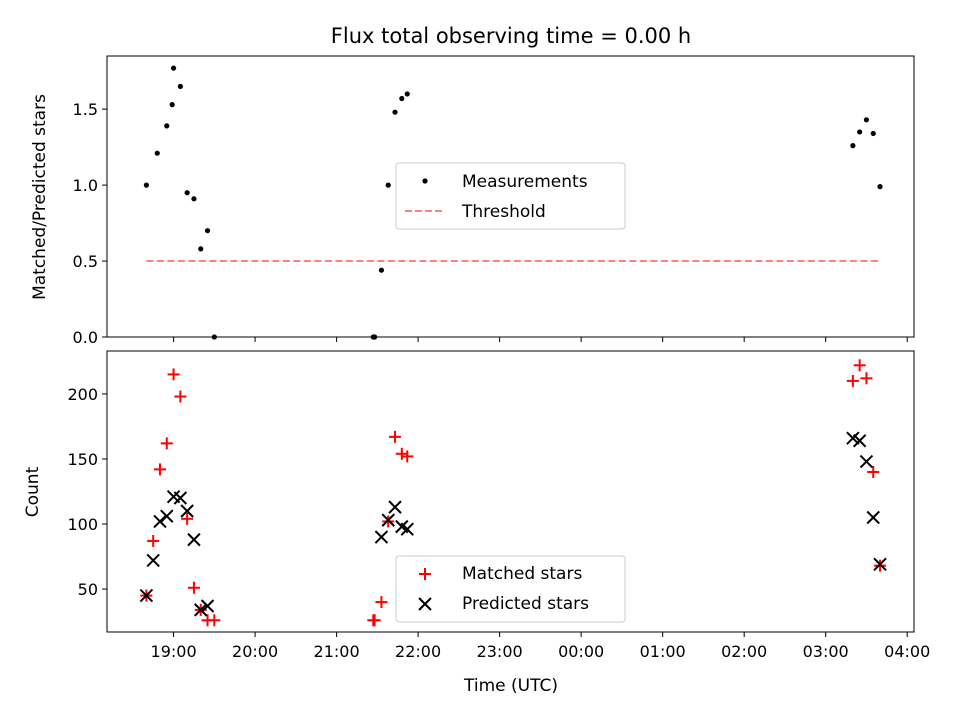  I want to click on x-tick-label: 19:00, so click(174, 651).